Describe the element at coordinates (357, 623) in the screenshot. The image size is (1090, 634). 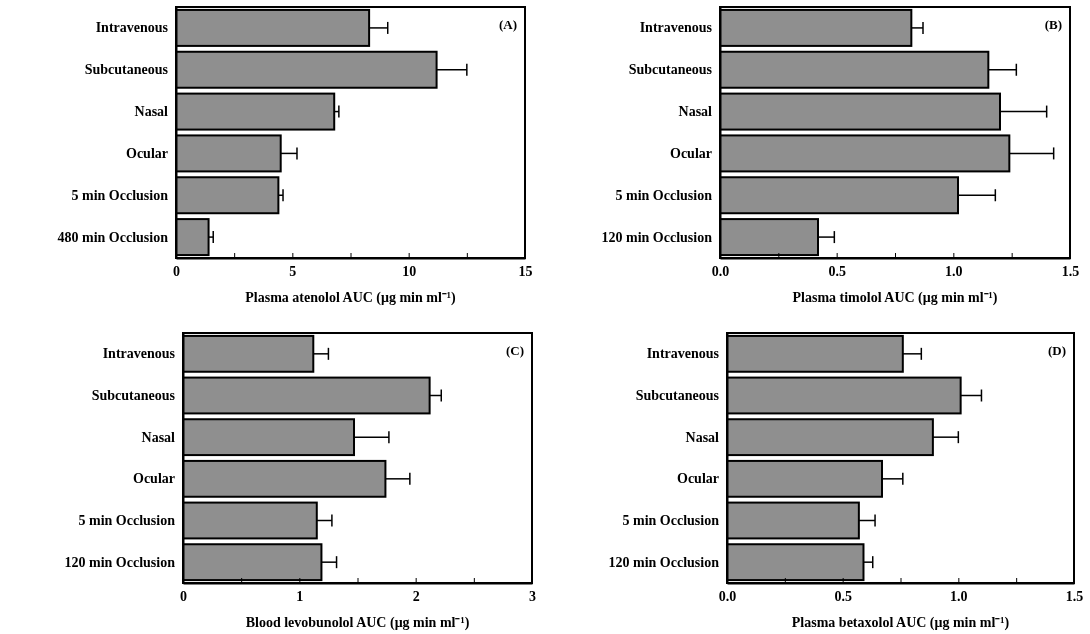
I see `x-axis-title: Blood levobunolol AUC (μg min ml⁻¹)` at that location.